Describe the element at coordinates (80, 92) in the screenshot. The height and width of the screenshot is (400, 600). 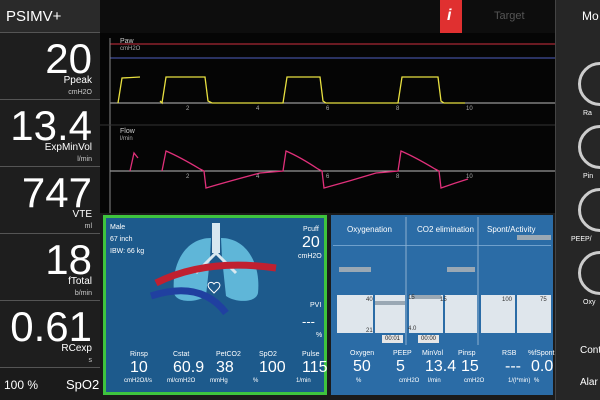
I see `param-unit: cmH2O` at that location.